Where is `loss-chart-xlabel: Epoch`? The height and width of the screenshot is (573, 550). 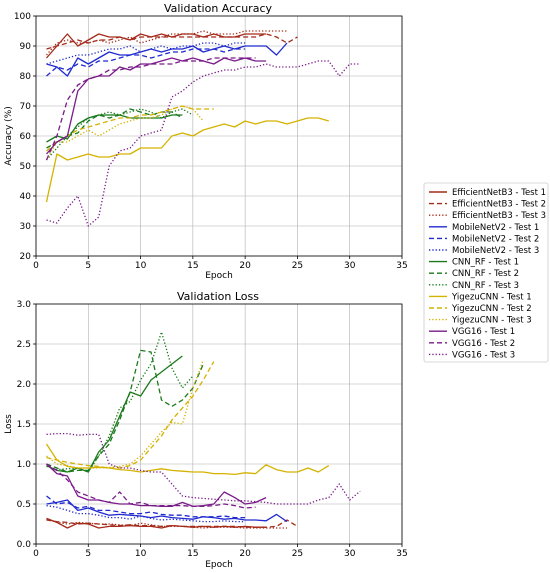 loss-chart-xlabel: Epoch is located at coordinates (219, 565).